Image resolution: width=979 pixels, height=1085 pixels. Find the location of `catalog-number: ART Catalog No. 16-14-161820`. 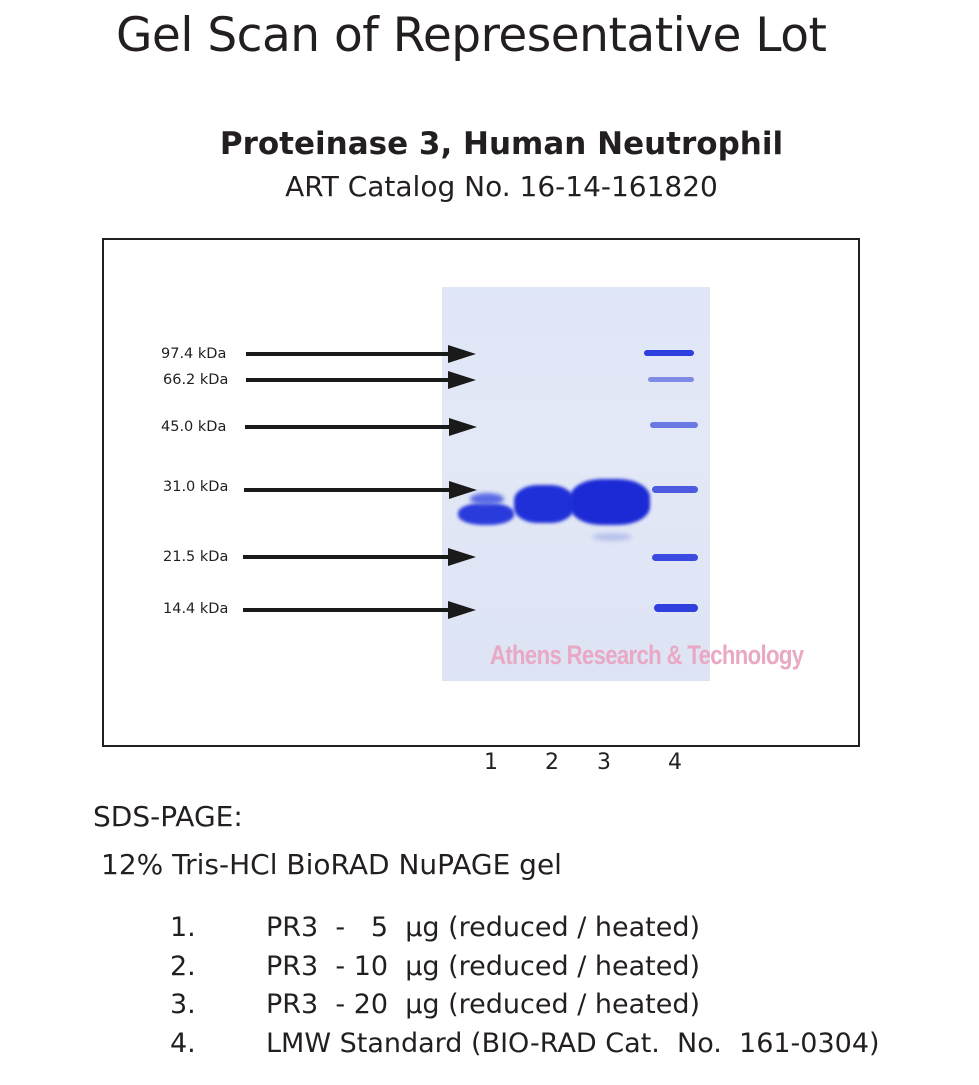

catalog-number: ART Catalog No. 16-14-161820 is located at coordinates (501, 186).